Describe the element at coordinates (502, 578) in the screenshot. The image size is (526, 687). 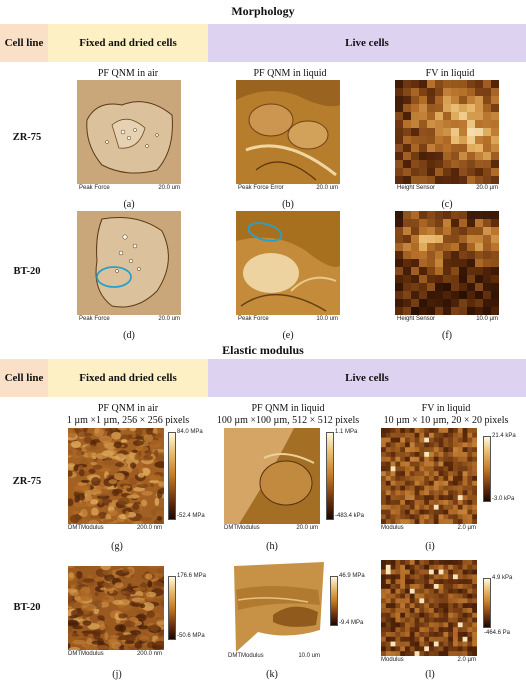
I see `colorbar-l-top: 4.9 kPa` at that location.